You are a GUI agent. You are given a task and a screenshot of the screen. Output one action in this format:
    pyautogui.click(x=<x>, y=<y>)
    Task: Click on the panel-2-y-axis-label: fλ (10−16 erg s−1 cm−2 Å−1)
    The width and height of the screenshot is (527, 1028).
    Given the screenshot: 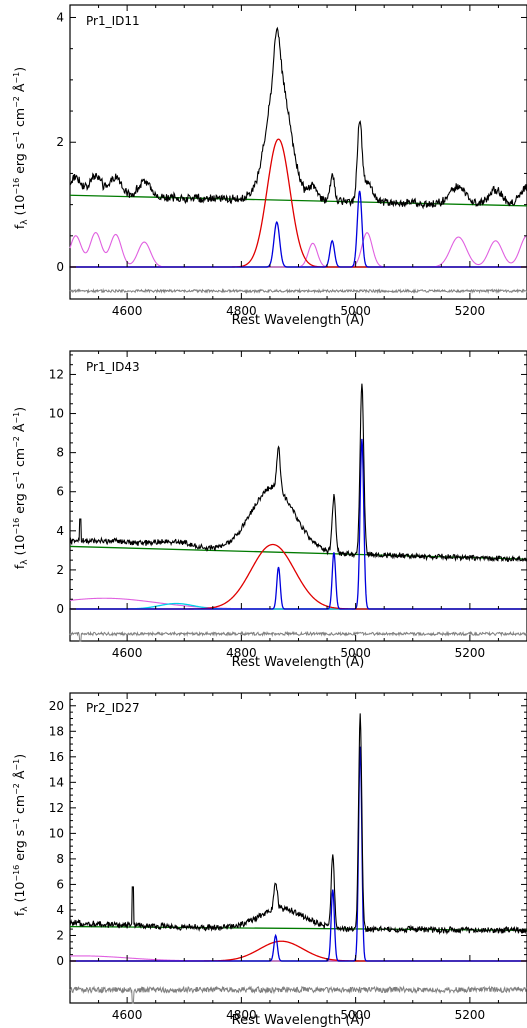 What is the action you would take?
    pyautogui.click(x=21, y=488)
    